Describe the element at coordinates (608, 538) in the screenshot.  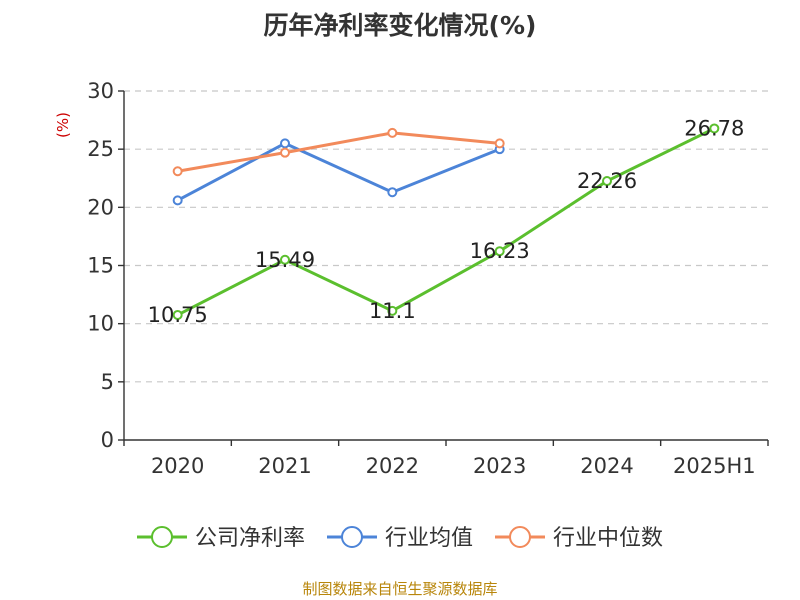
I see `legend-label: 行业中位数` at that location.